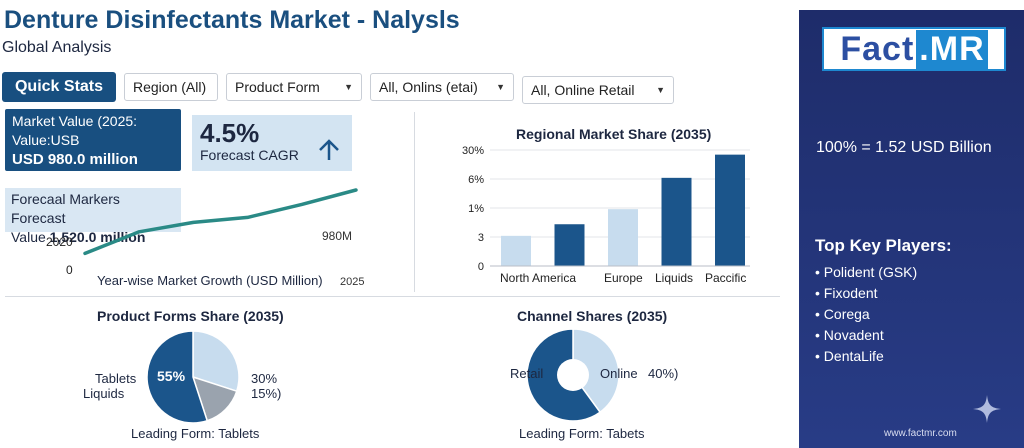 This screenshot has width=1024, height=448. I want to click on retail-dropdown-label: All, Online Retail, so click(583, 90).